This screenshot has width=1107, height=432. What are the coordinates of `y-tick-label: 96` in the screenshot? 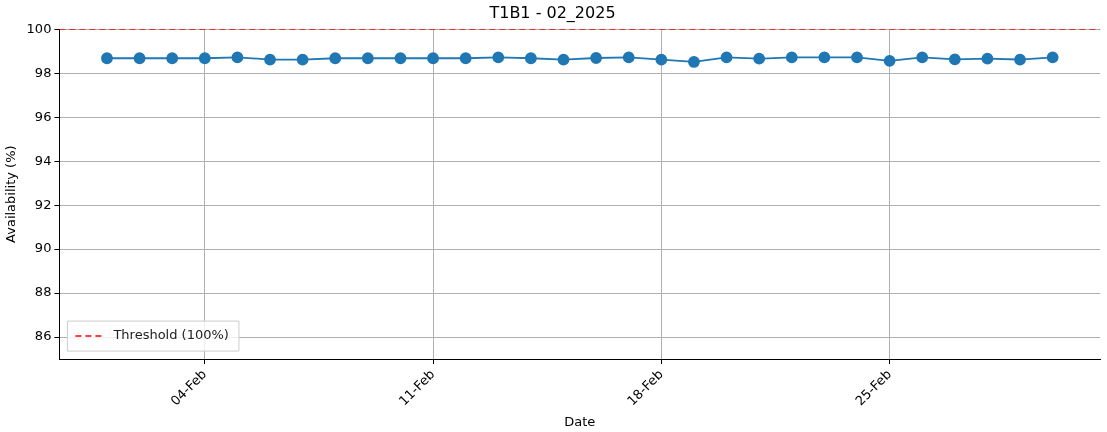 It's located at (43, 116).